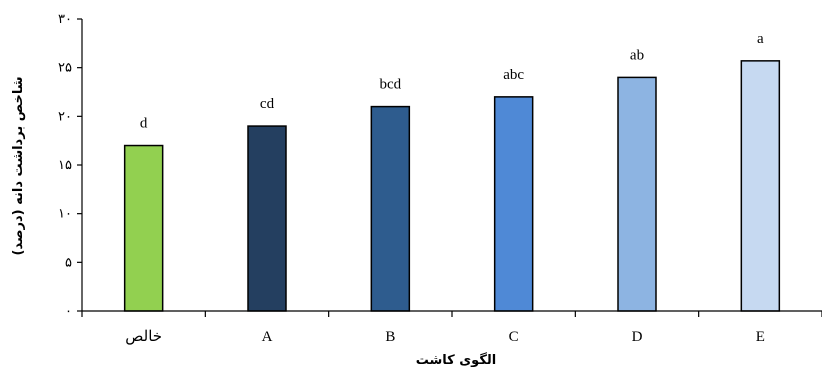 The image size is (822, 367). I want to click on x-ticks-group: خالص A B C D E, so click(451, 328).